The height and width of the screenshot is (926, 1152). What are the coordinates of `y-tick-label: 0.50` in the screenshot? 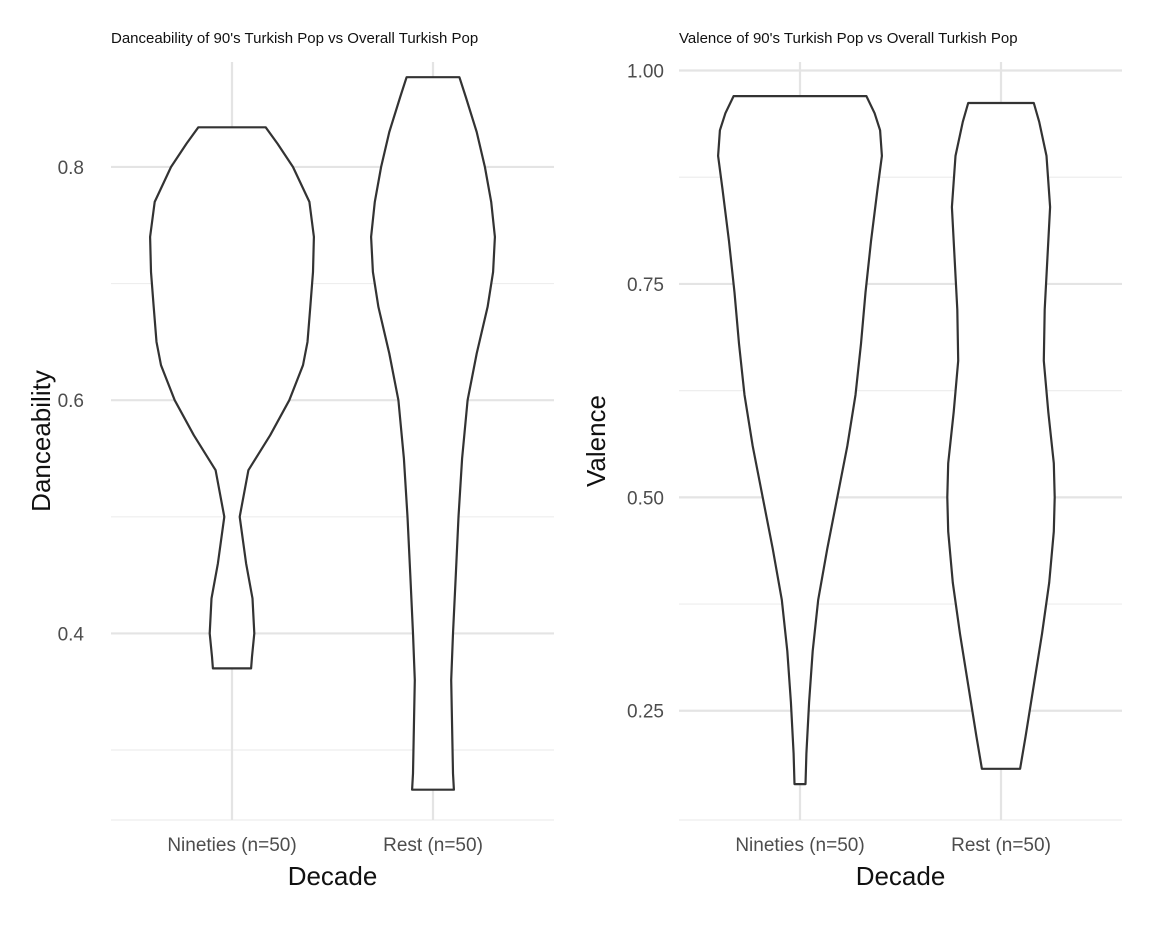 It's located at (645, 498).